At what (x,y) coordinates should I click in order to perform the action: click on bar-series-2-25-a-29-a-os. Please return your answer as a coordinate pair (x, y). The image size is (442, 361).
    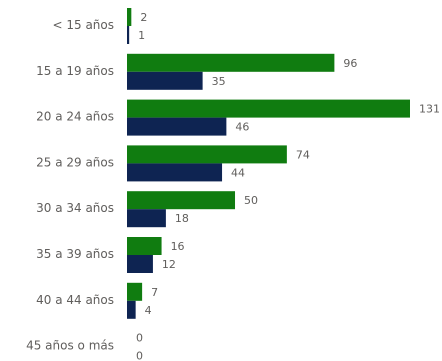
    Looking at the image, I should click on (175, 172).